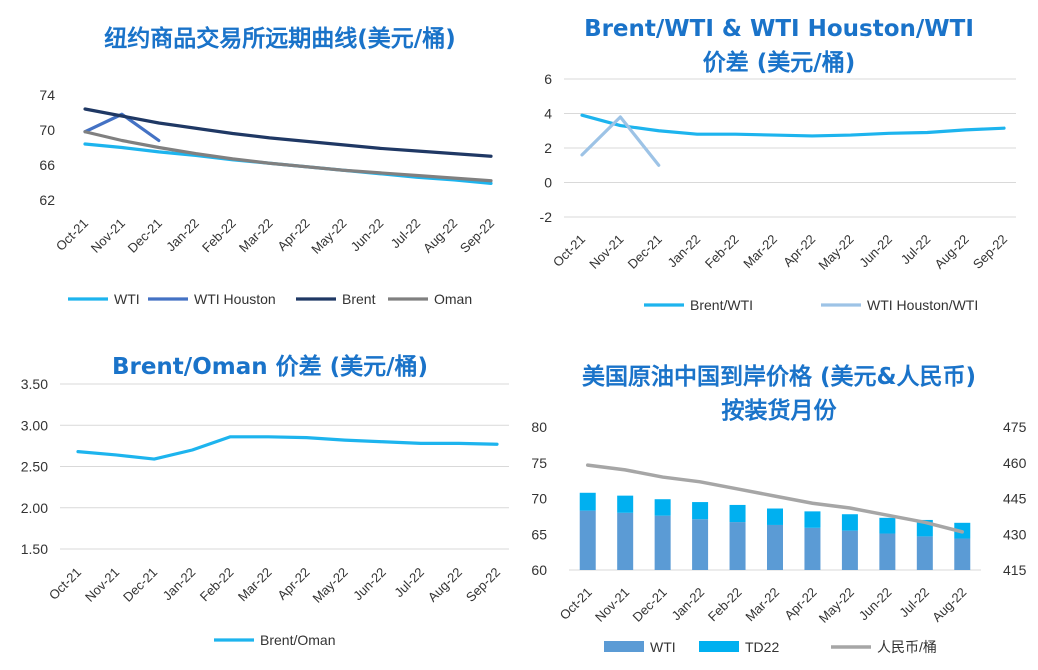 This screenshot has height=670, width=1038. What do you see at coordinates (922, 305) in the screenshot?
I see `legend-label: WTI Houston/WTI` at bounding box center [922, 305].